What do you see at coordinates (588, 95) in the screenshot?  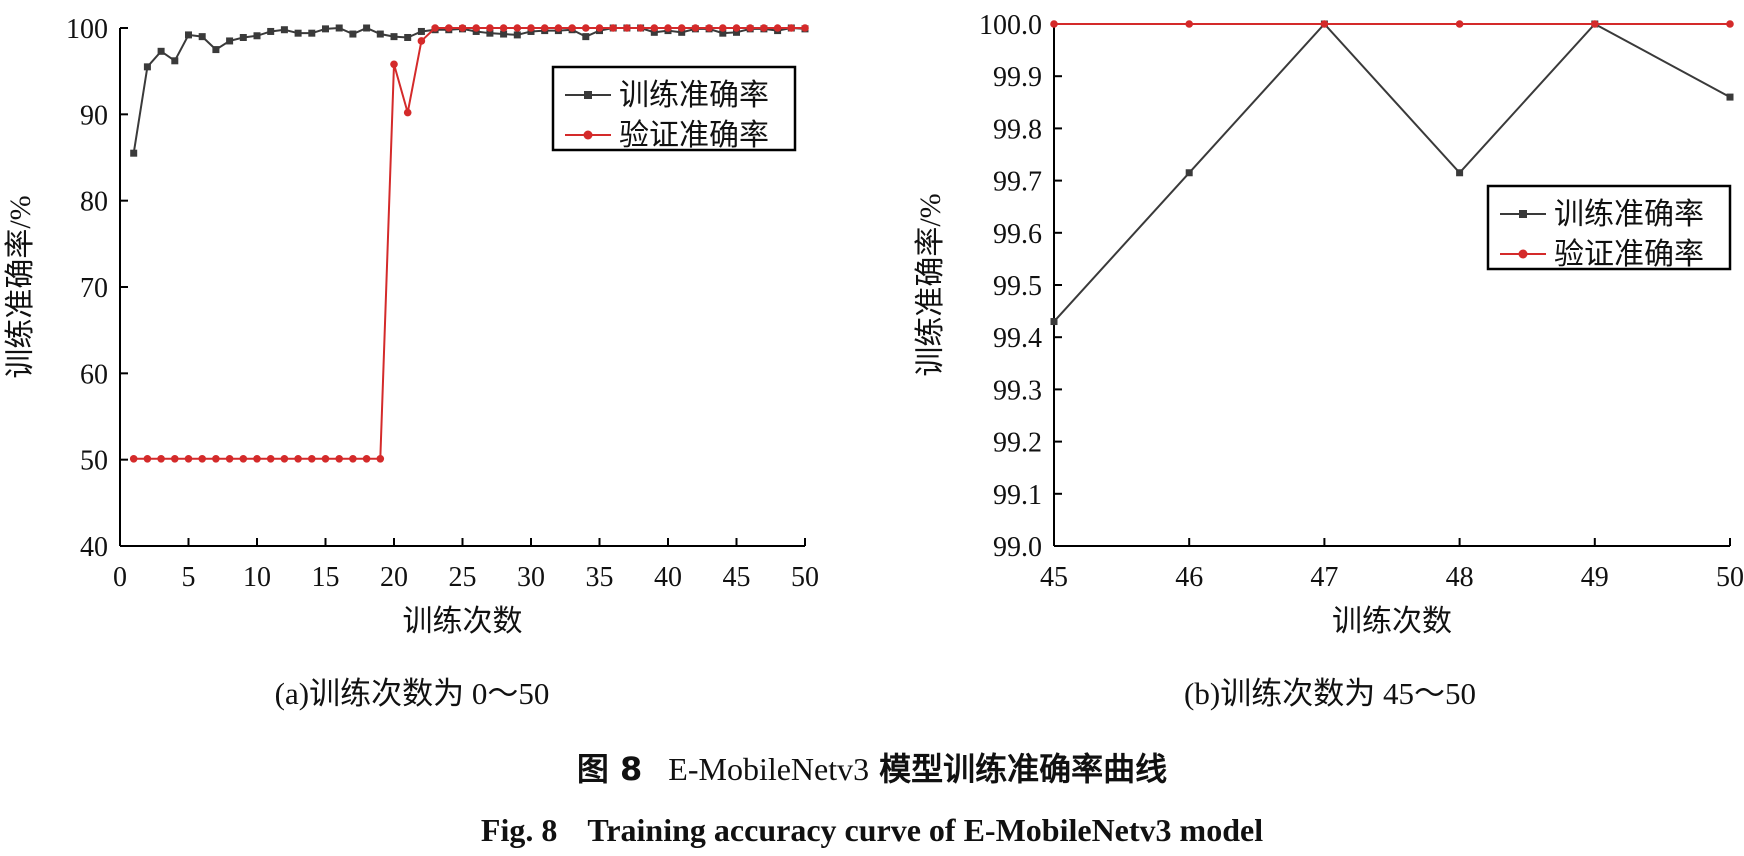 I see `legend-marker-square` at bounding box center [588, 95].